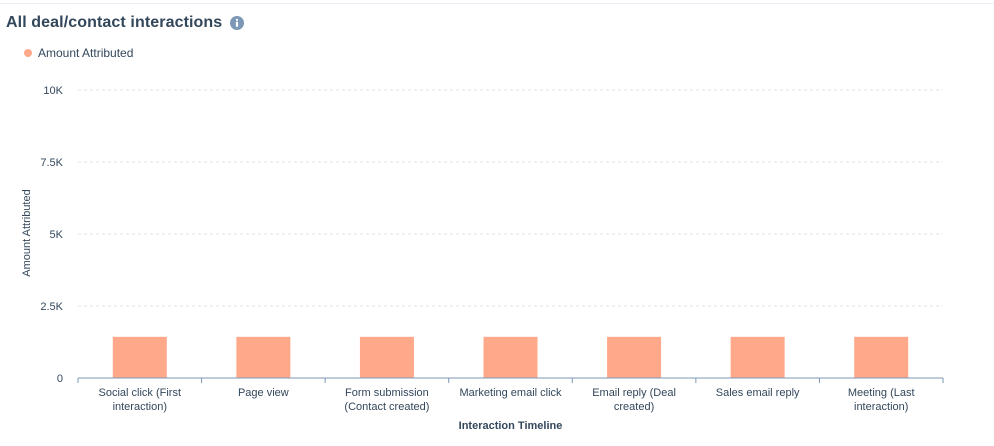 This screenshot has width=994, height=446. What do you see at coordinates (28, 53) in the screenshot?
I see `legend-swatch` at bounding box center [28, 53].